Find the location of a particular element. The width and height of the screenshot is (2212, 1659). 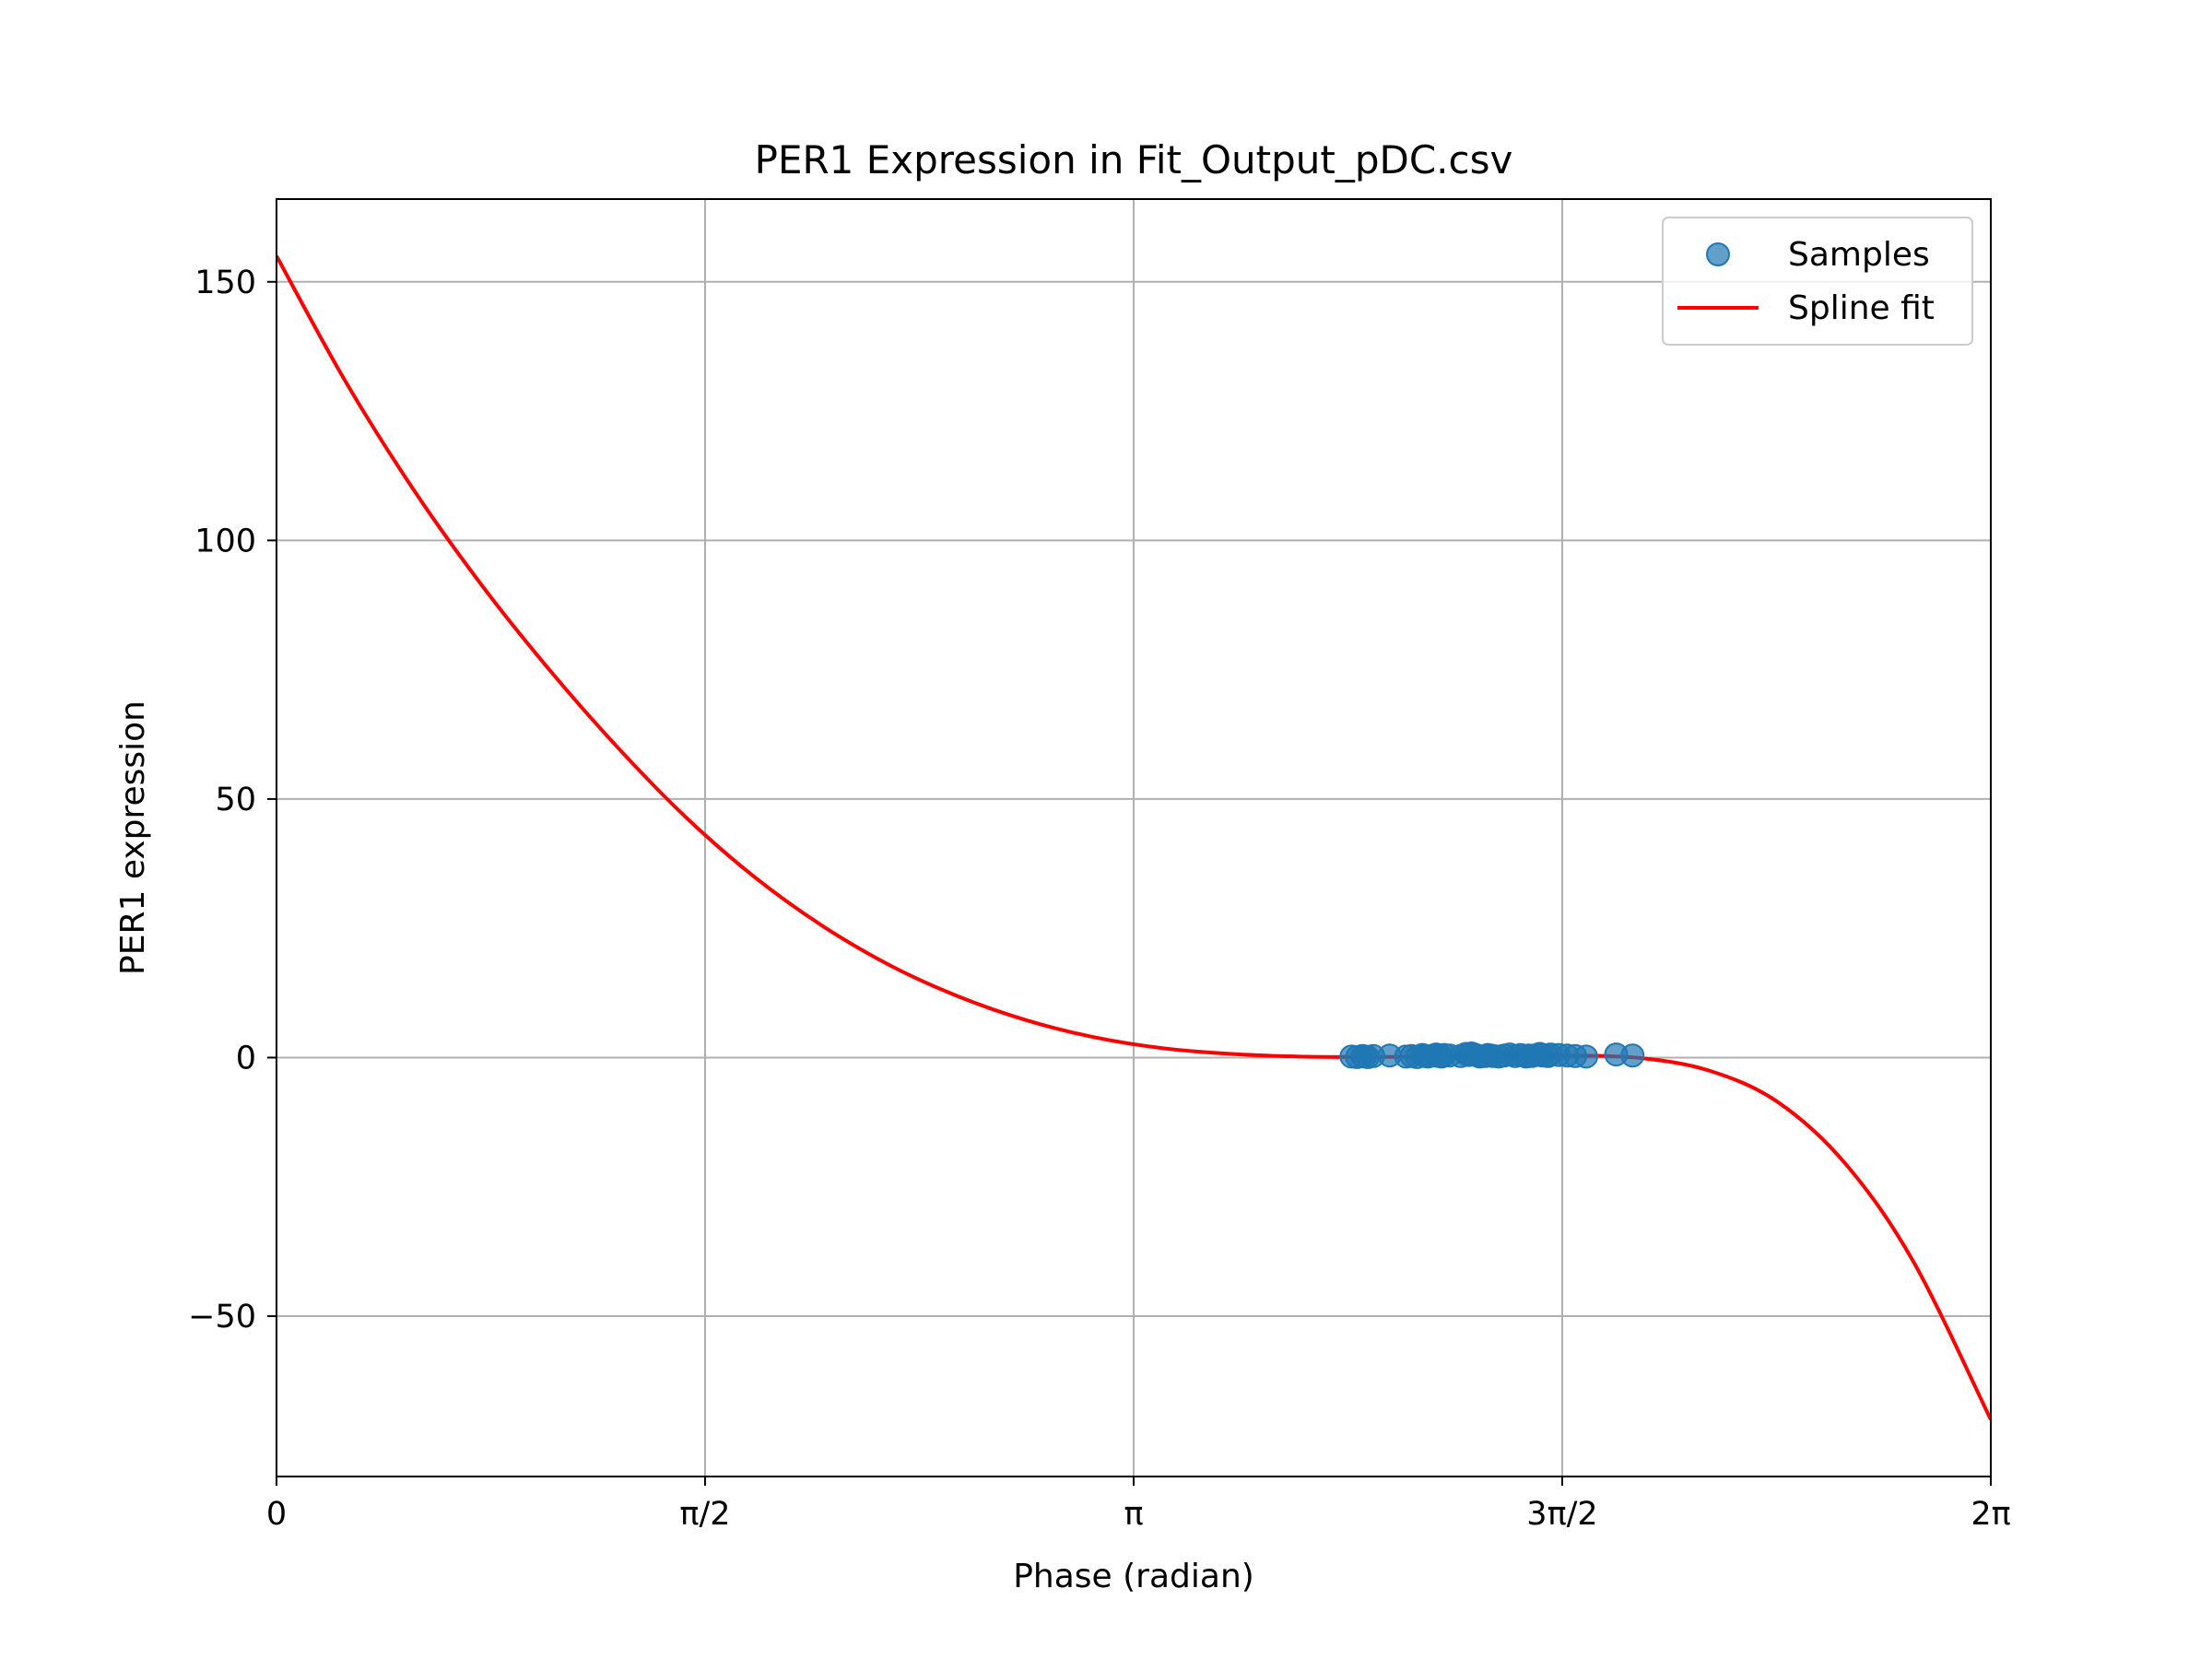

y-axis-label: PER1 expression is located at coordinates (133, 837).